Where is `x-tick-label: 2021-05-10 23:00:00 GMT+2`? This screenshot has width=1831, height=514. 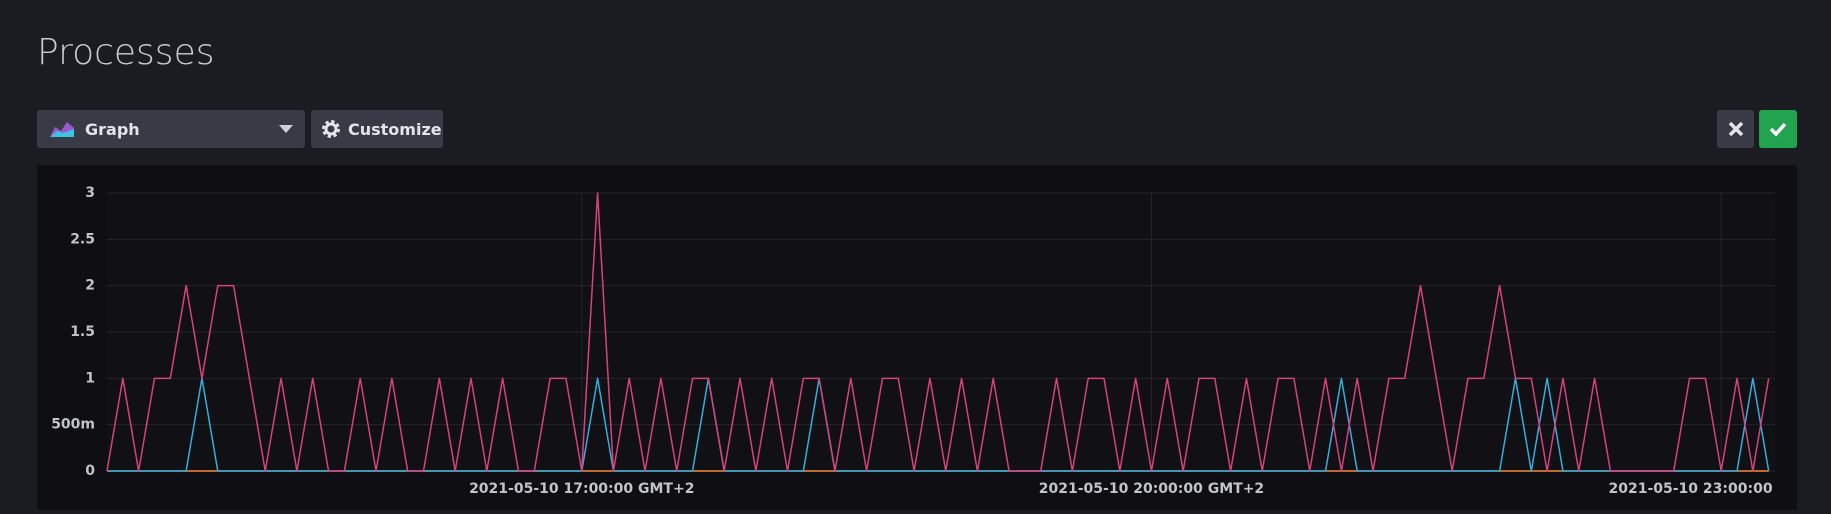
x-tick-label: 2021-05-10 23:00:00 GMT+2 is located at coordinates (1702, 489).